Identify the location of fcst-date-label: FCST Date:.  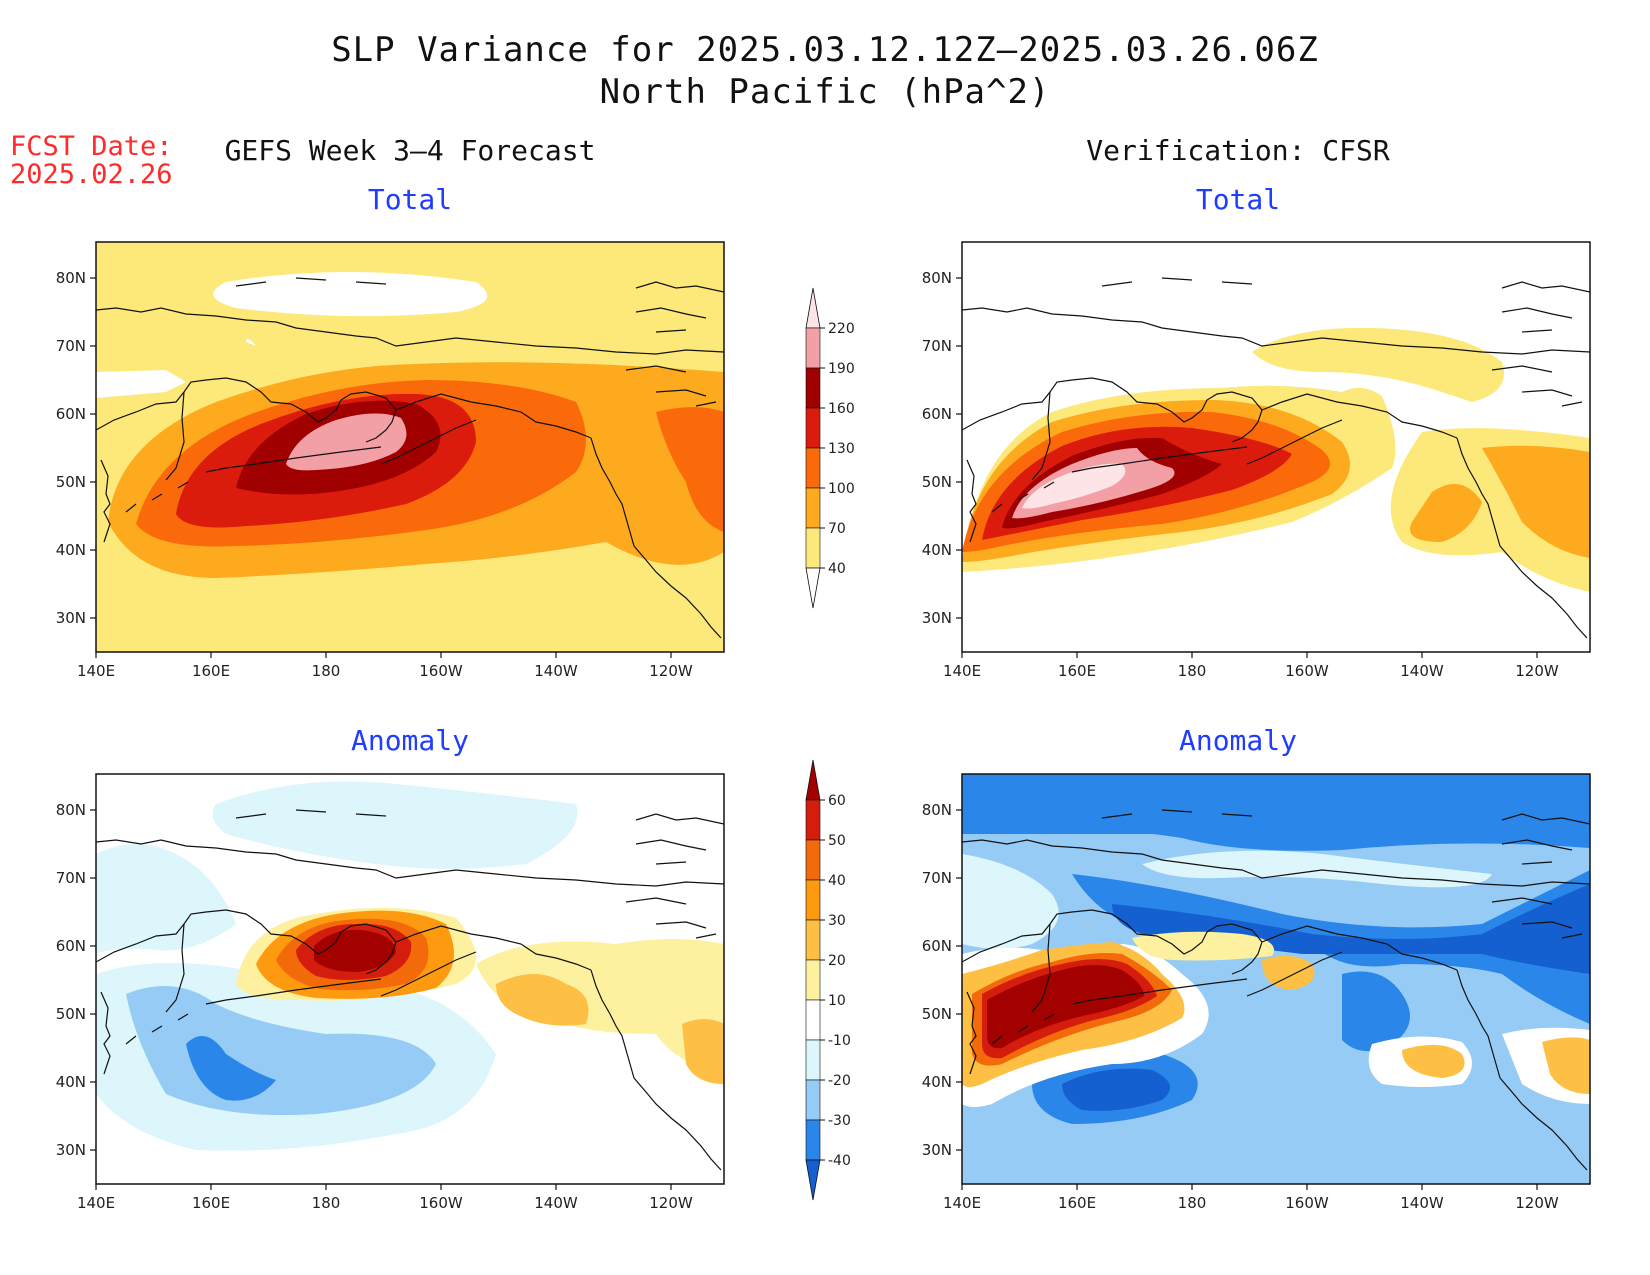
(91, 146).